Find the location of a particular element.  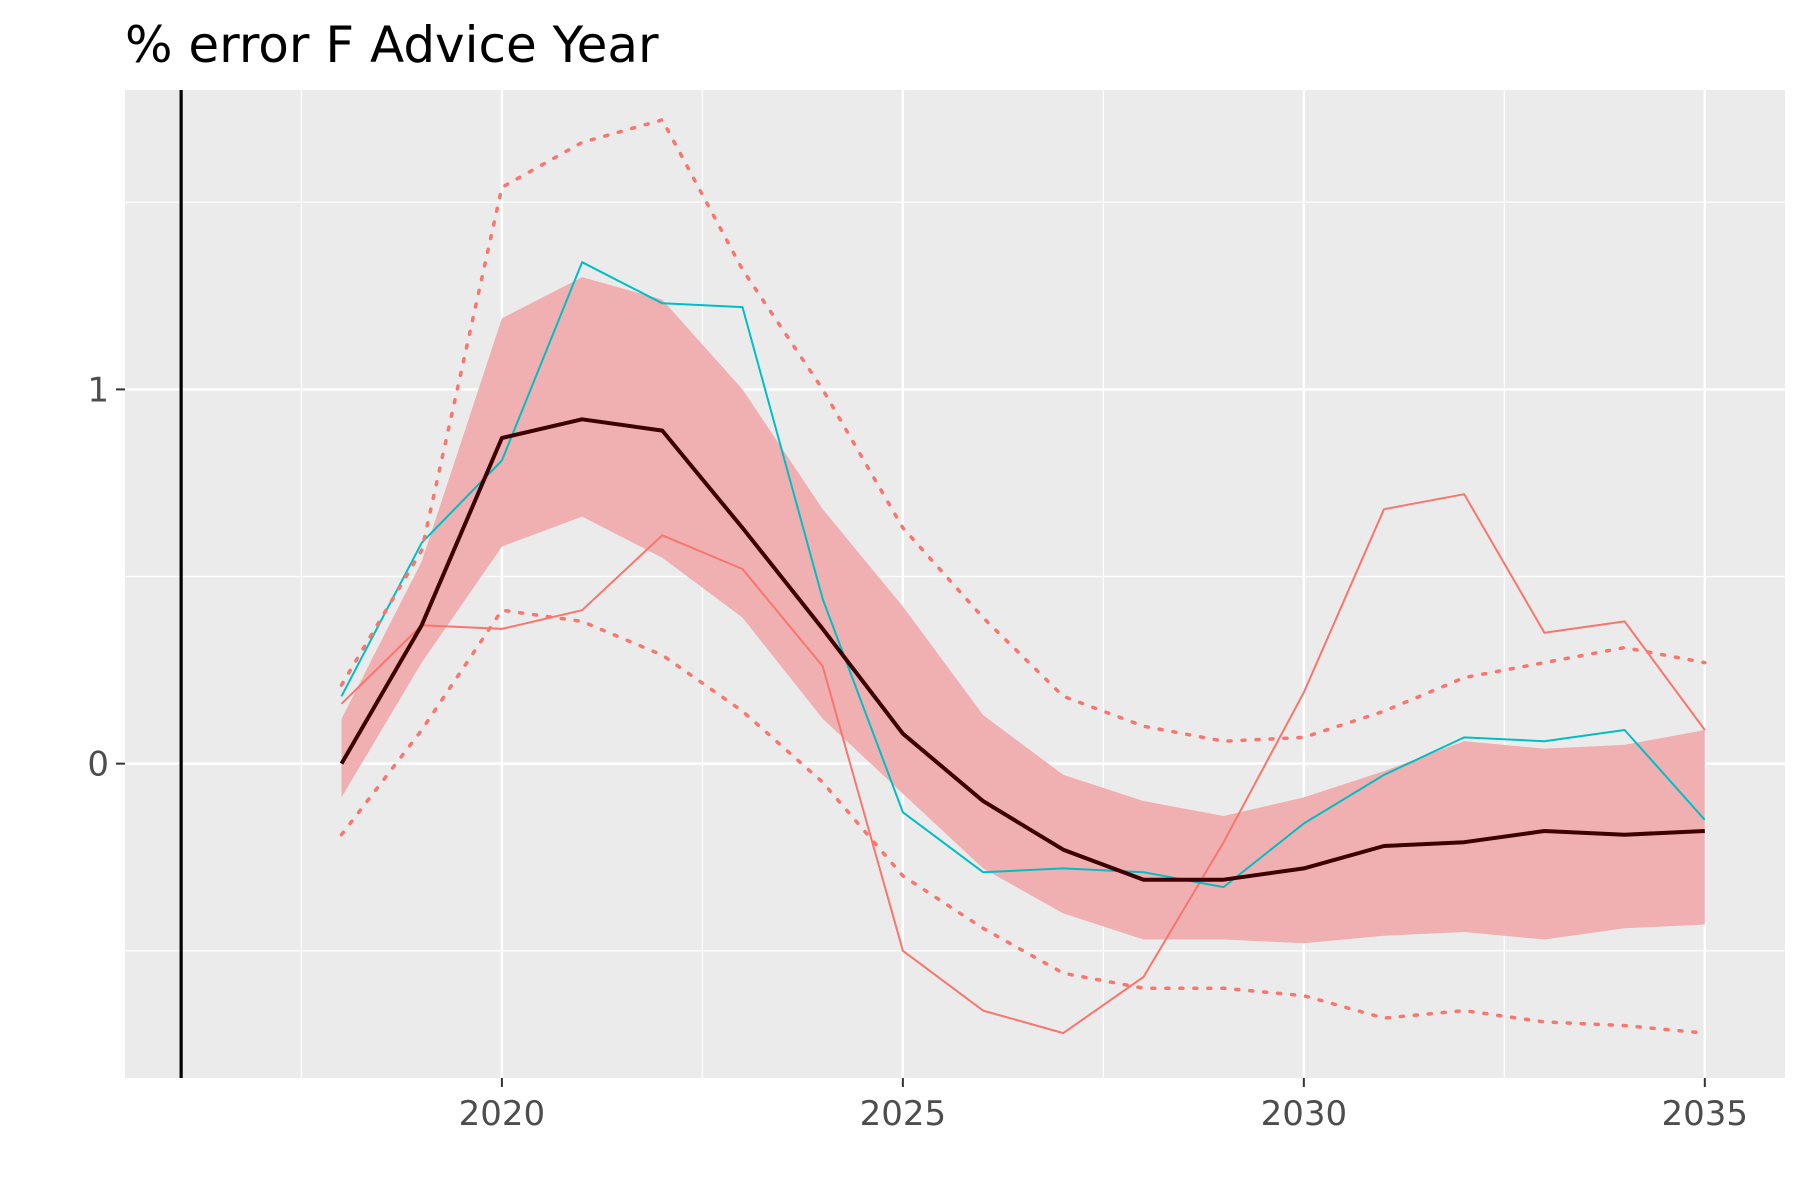

x-tick-label: 2030 is located at coordinates (1304, 1114).